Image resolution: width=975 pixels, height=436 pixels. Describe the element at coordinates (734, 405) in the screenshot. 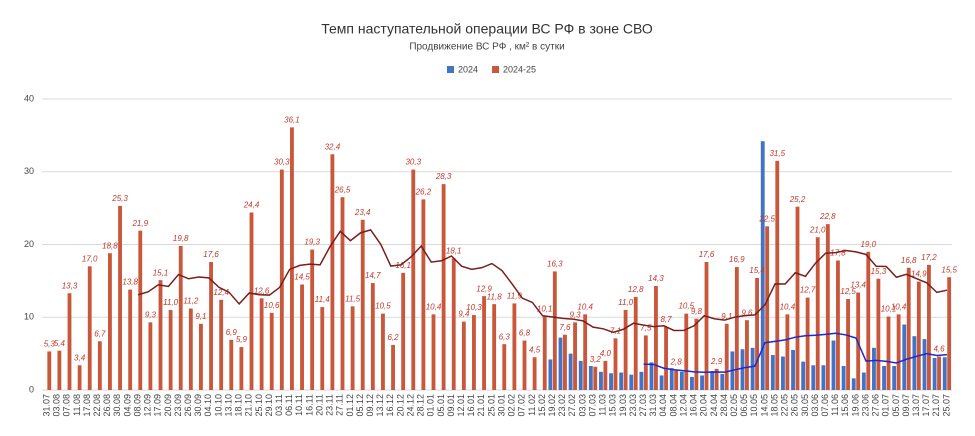

I see `x-tick-label: 02.05` at that location.